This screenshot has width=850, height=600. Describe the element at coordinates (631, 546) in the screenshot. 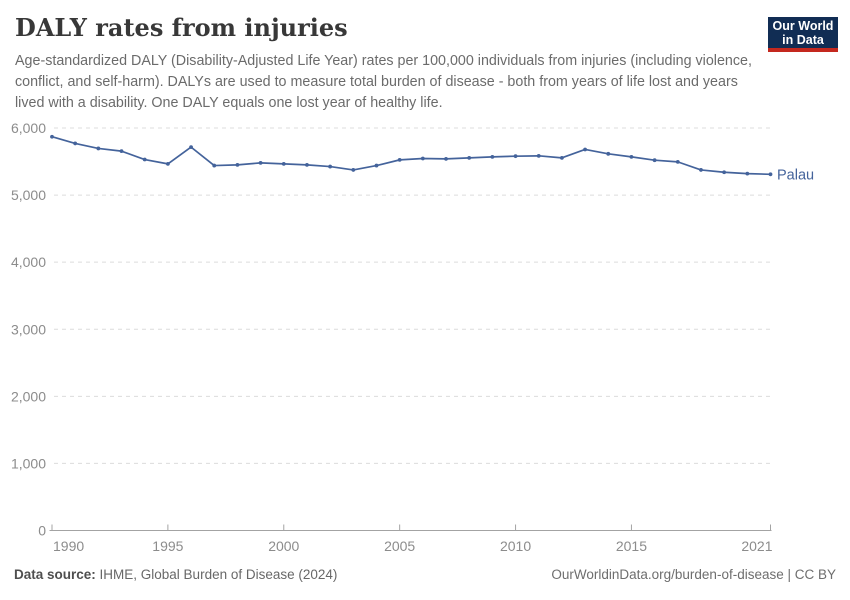

I see `x-axis-tick-label: 2015` at that location.